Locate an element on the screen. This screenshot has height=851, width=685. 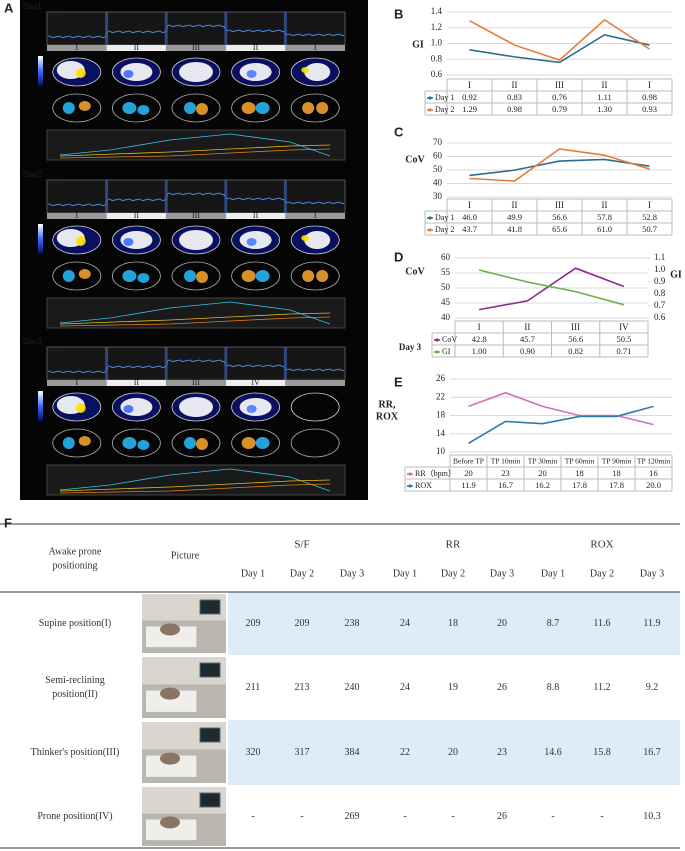
table-cell: 213 is located at coordinates (302, 687).